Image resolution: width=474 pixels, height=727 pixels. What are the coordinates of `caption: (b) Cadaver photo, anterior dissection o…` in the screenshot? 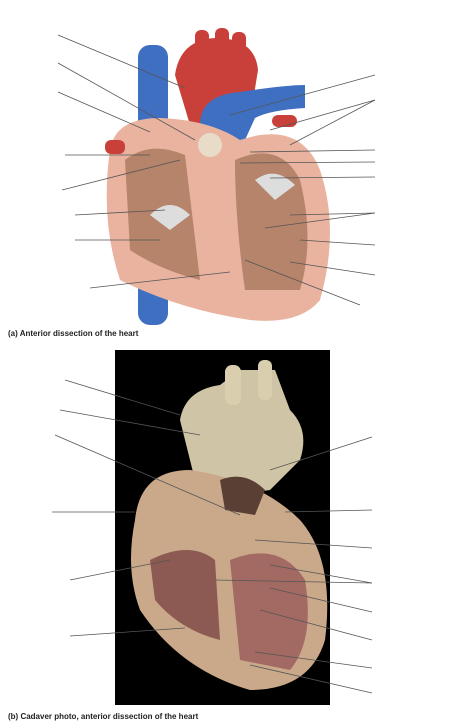 It's located at (103, 716).